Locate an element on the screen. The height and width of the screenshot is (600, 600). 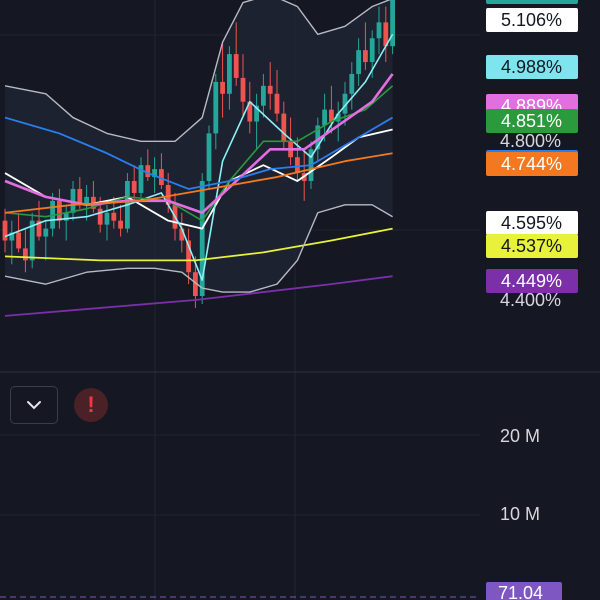
price-axis-tick-label: 4.400% is located at coordinates (531, 300).